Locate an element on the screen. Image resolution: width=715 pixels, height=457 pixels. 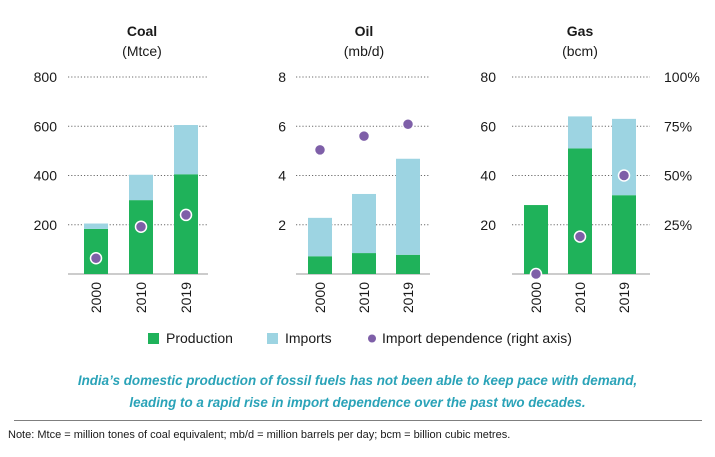
coal-x-tick-label: 2010 is located at coordinates (141, 297).